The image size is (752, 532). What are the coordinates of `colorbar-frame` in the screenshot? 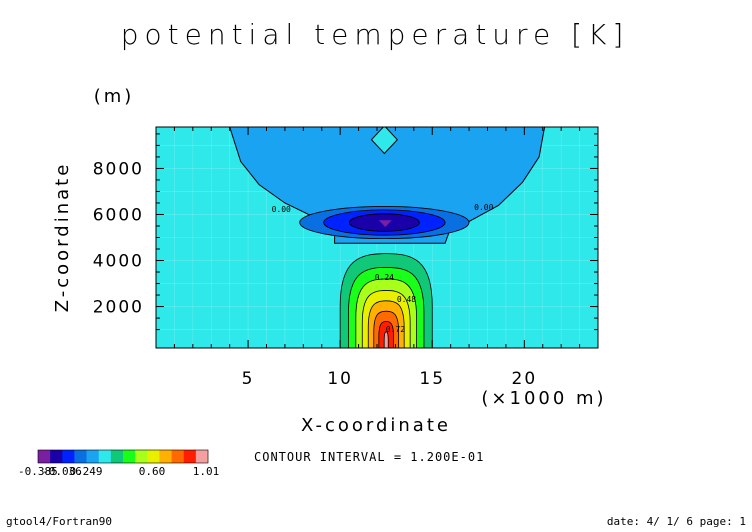 It's located at (123, 456).